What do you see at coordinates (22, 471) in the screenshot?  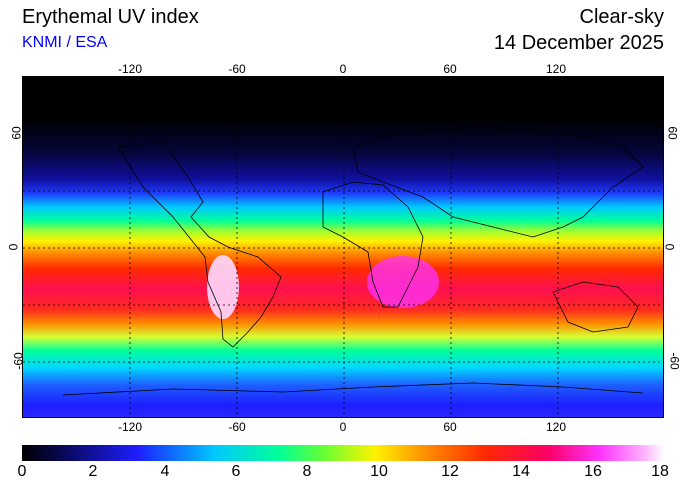 I see `colorbar-tick: 0` at bounding box center [22, 471].